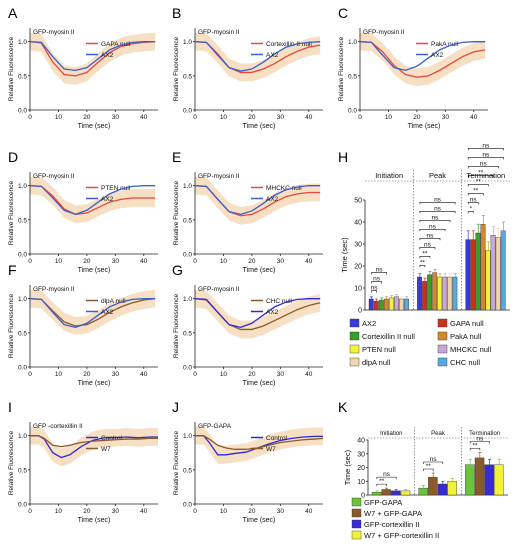  I want to click on legend-label: MHCKC null, so click(471, 349).